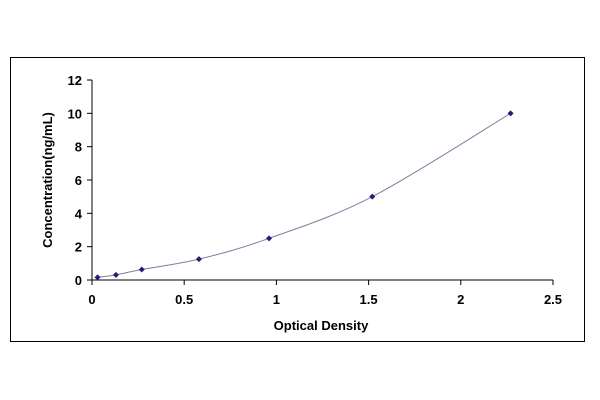 The width and height of the screenshot is (600, 400). I want to click on x-tick-label: 1.5, so click(369, 299).